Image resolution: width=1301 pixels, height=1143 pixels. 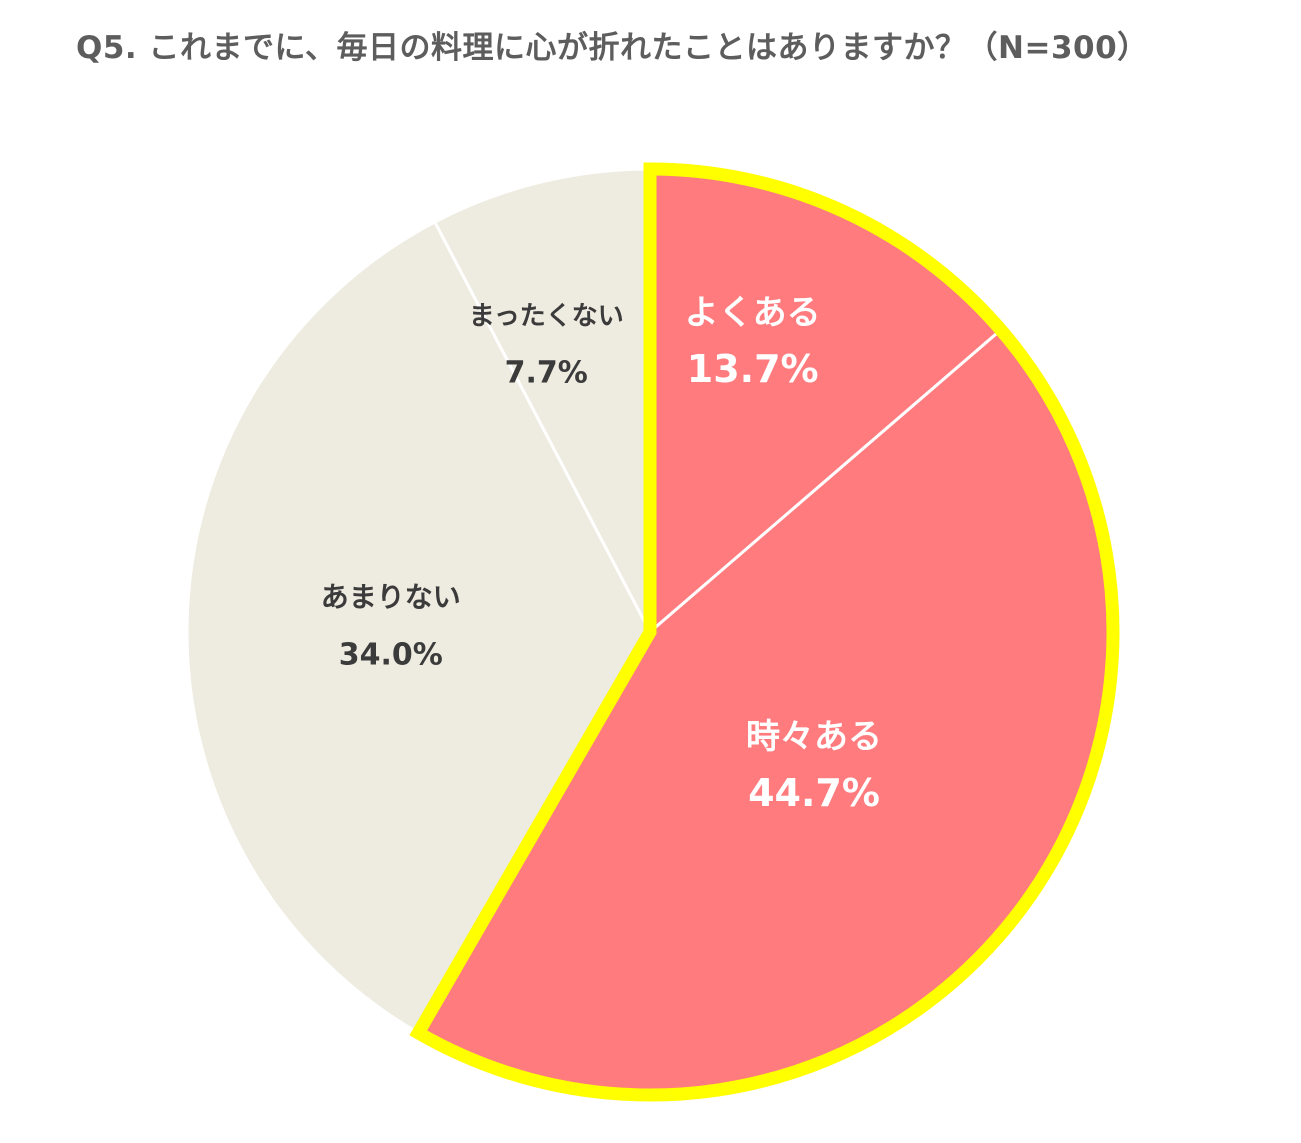 I want to click on slice-value-label-3: 34.0%, so click(x=391, y=655).